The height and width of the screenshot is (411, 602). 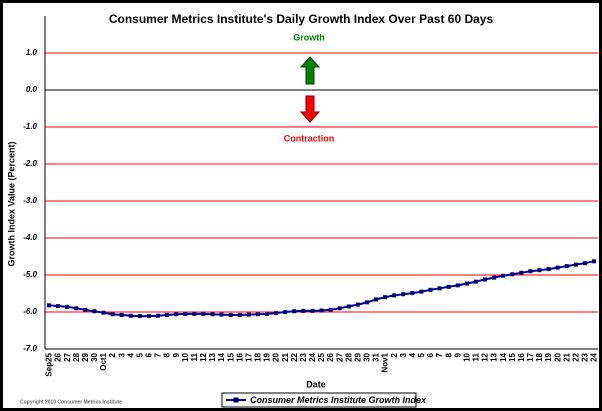 What do you see at coordinates (430, 354) in the screenshot?
I see `x-tick-label: 6` at bounding box center [430, 354].